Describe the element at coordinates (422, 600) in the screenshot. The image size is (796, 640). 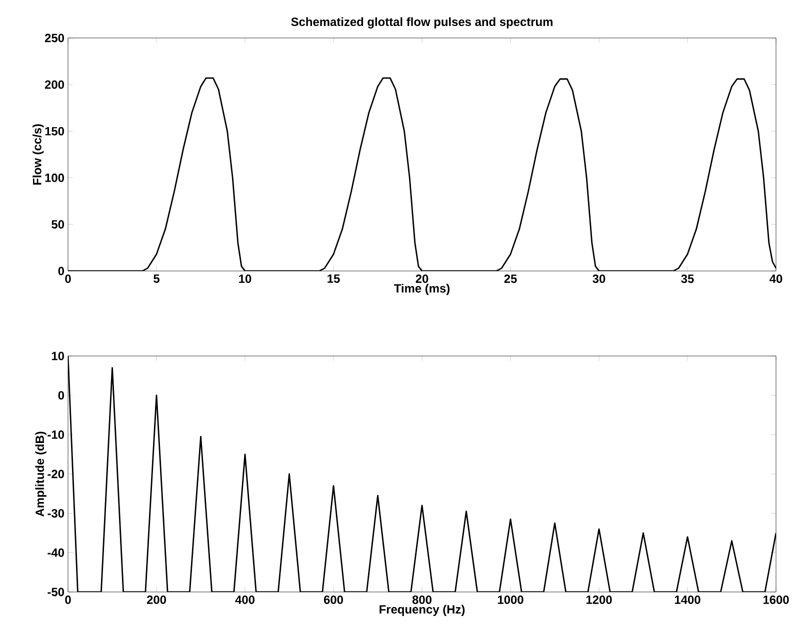
I see `x-tick-label: 800` at that location.